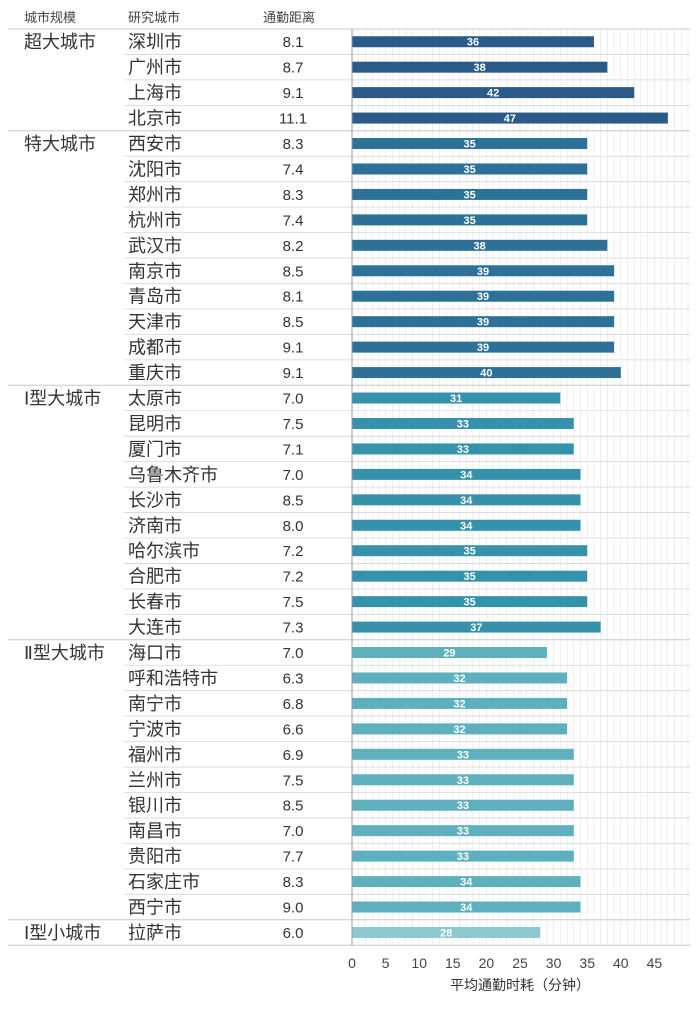  I want to click on bar-value-label: 40, so click(486, 374).